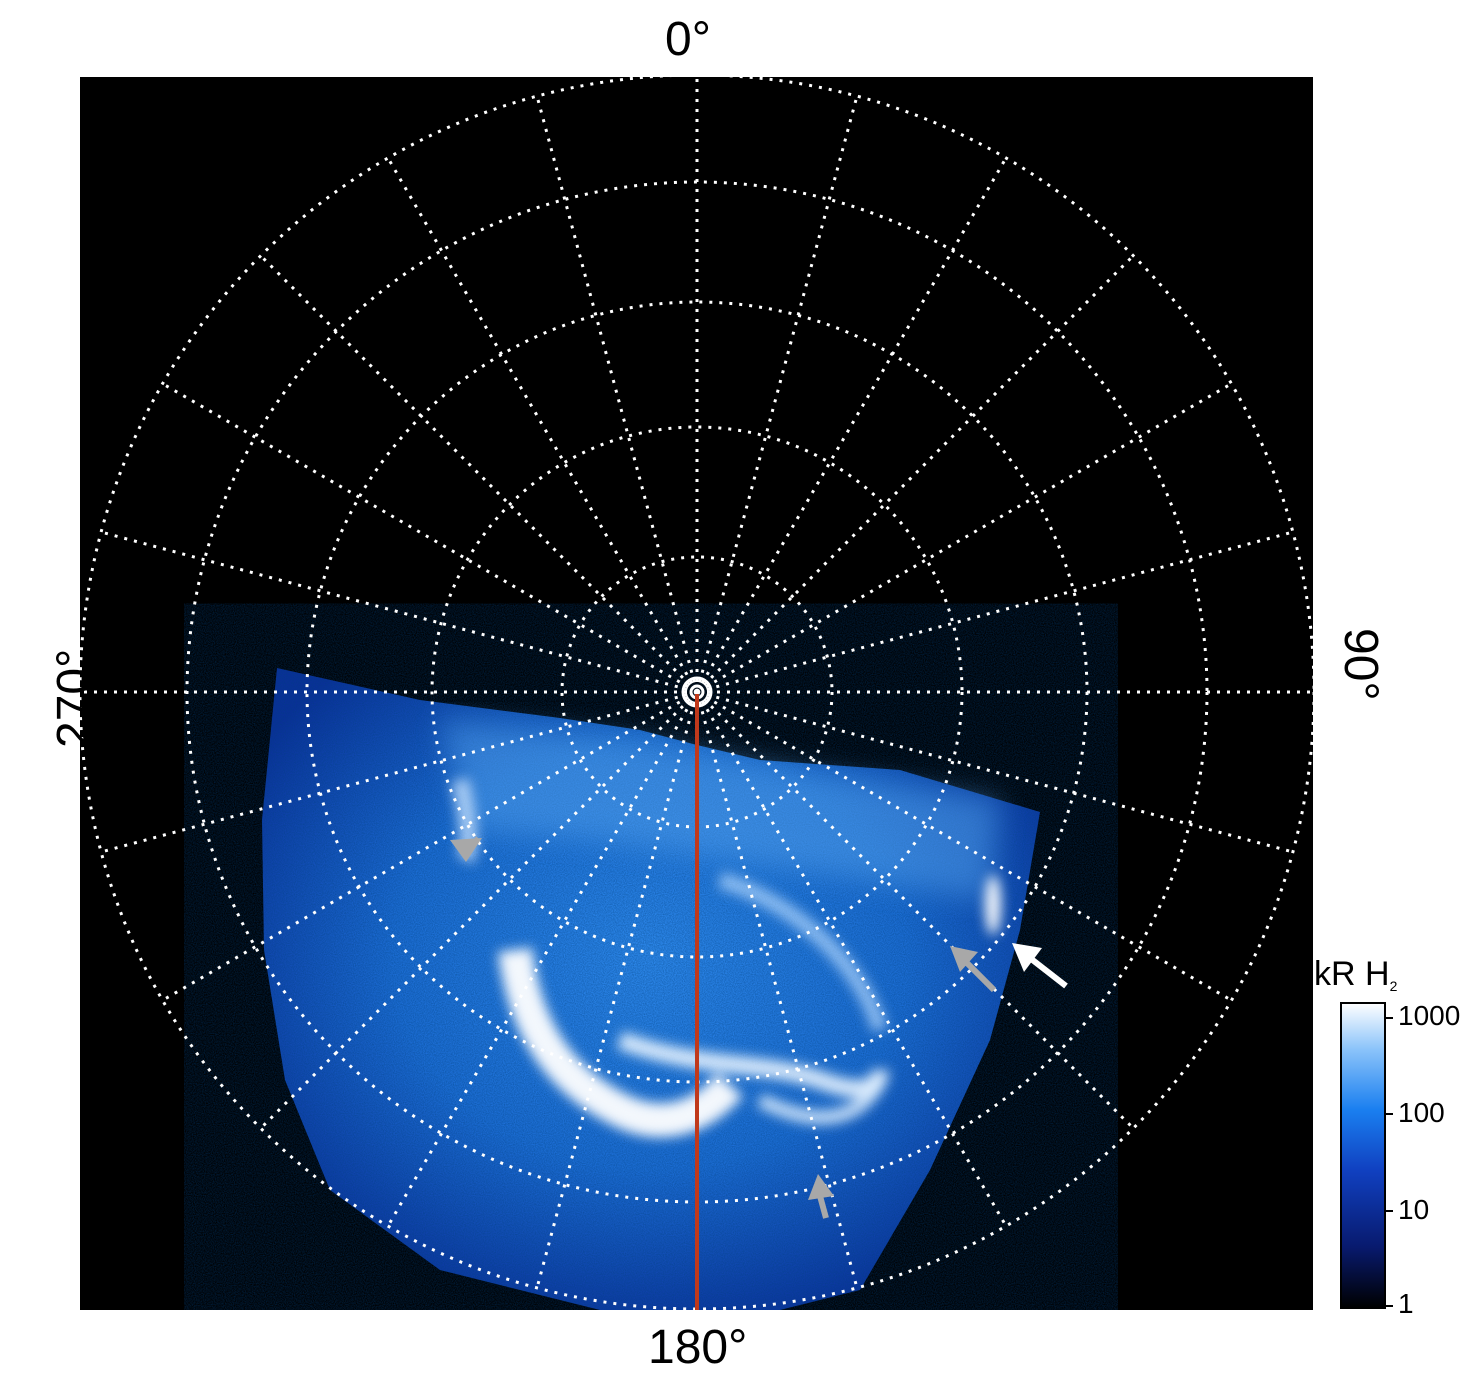 The image size is (1481, 1391). I want to click on colorbar-title-main: kR H, so click(1352, 974).